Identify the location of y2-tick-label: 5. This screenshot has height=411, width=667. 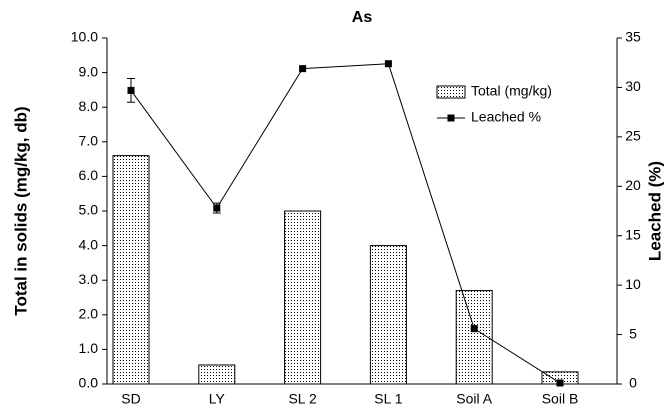
(633, 333).